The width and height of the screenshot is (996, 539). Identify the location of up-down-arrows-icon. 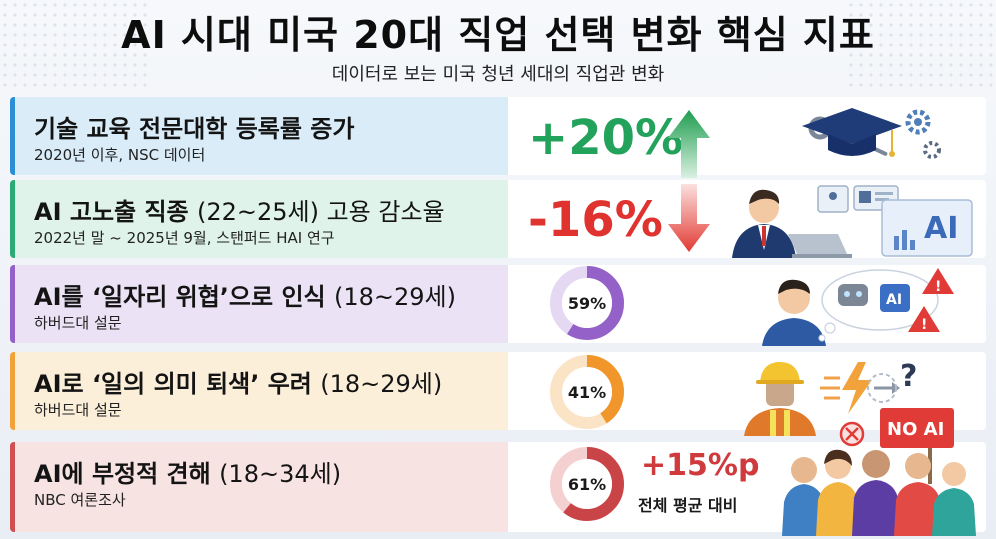
(689, 181).